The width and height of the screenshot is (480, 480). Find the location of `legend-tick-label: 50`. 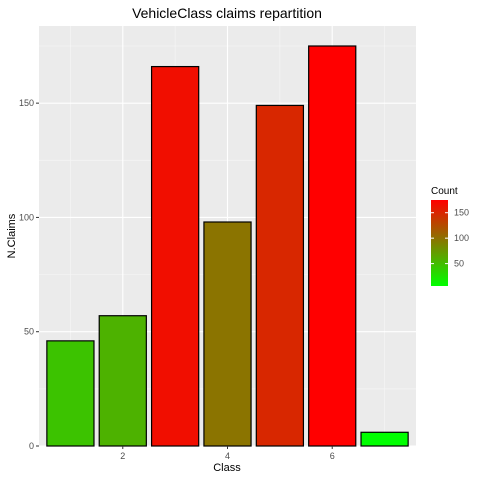

legend-tick-label: 50 is located at coordinates (459, 264).